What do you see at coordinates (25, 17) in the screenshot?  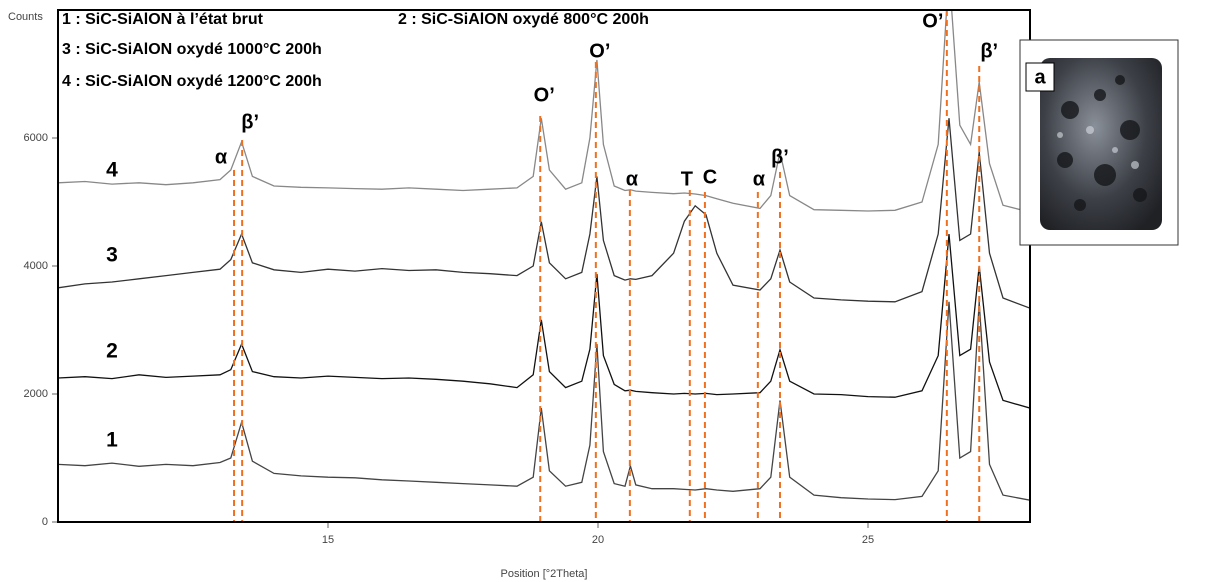 I see `y-axis-label: Counts` at bounding box center [25, 17].